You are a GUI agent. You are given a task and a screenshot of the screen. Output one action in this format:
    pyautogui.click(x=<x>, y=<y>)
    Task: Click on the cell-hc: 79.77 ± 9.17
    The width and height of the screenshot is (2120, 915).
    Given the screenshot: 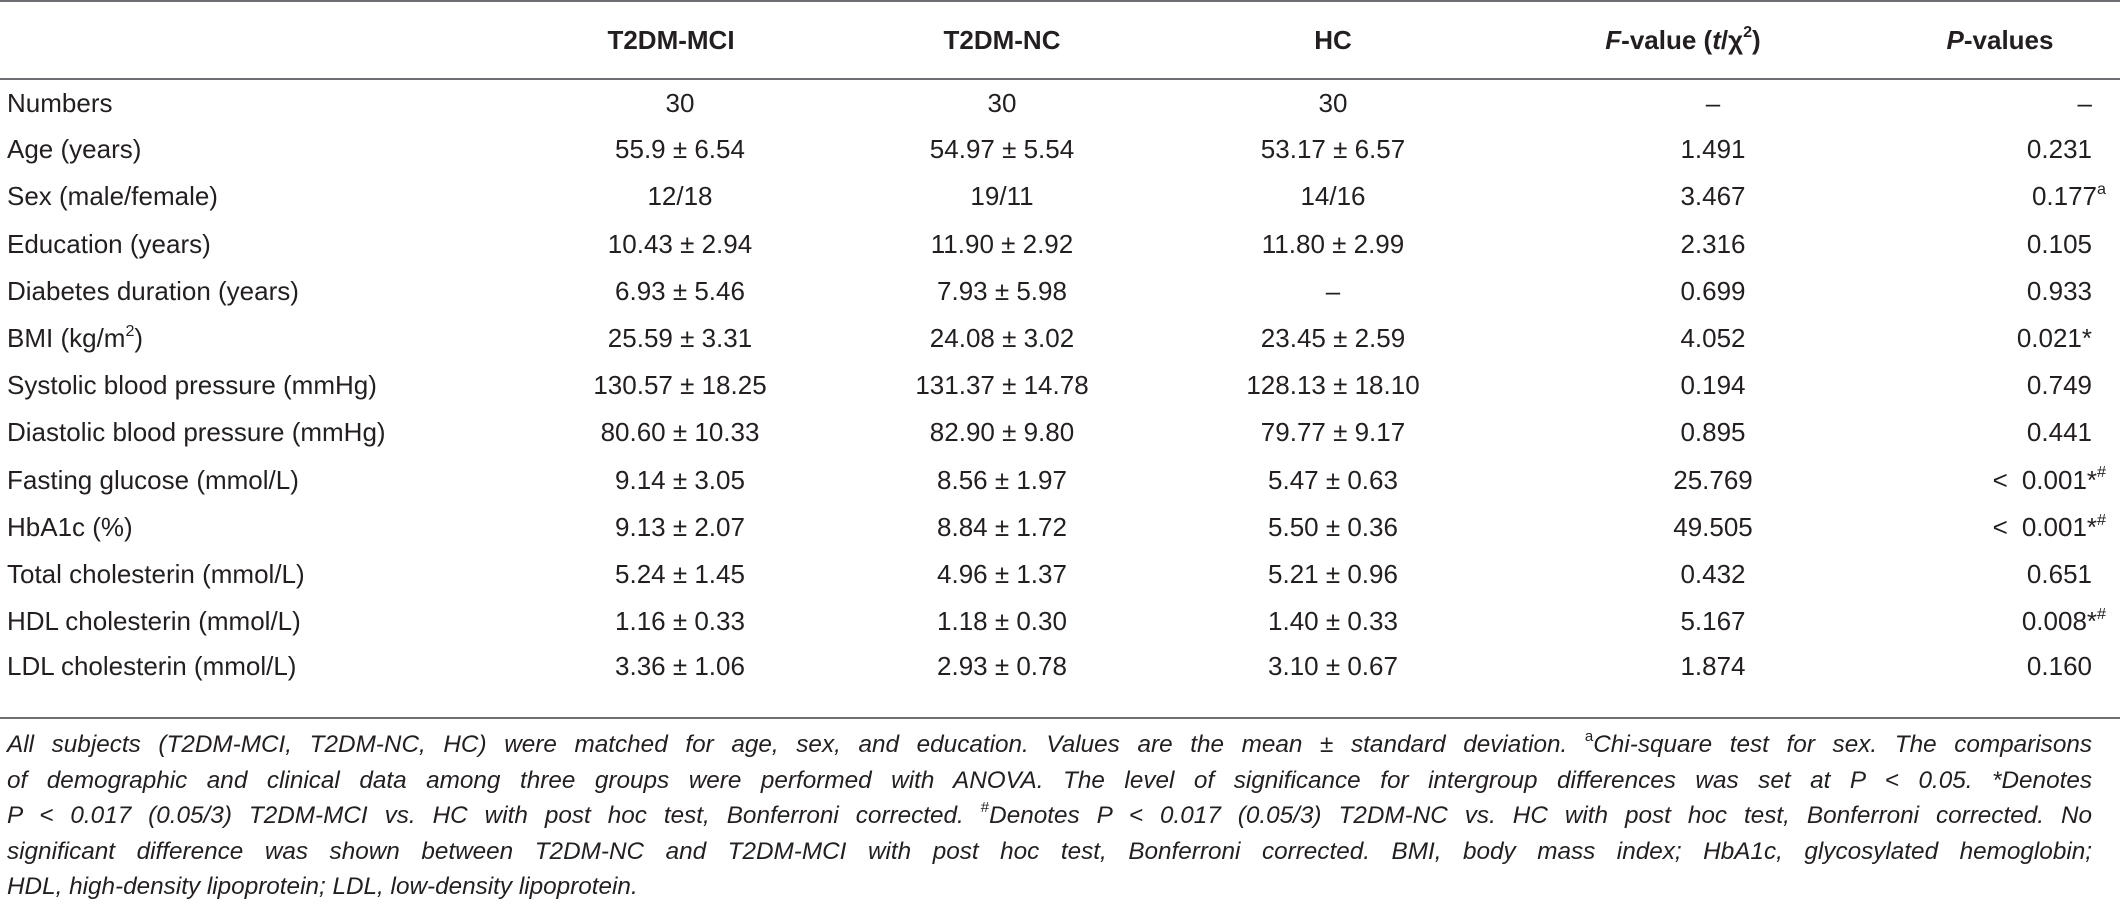 What is the action you would take?
    pyautogui.click(x=1333, y=432)
    